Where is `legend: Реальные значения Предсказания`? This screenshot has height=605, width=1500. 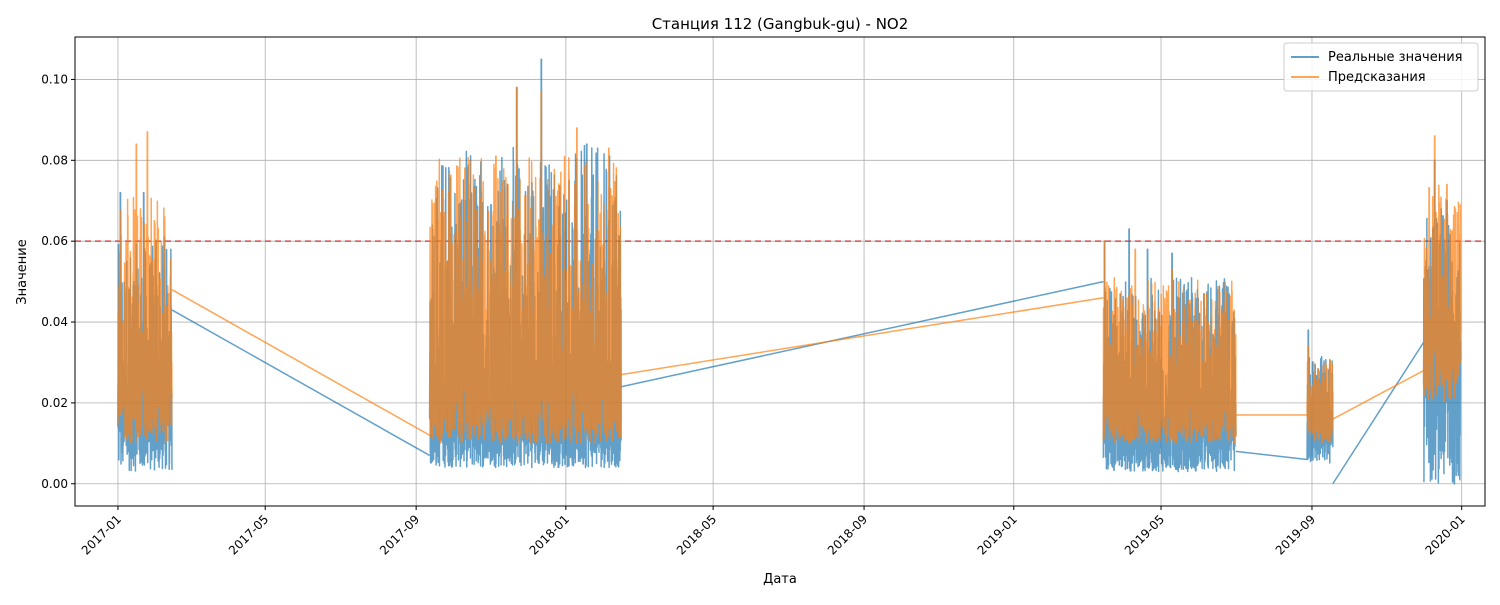 legend: Реальные значения Предсказания is located at coordinates (1381, 67).